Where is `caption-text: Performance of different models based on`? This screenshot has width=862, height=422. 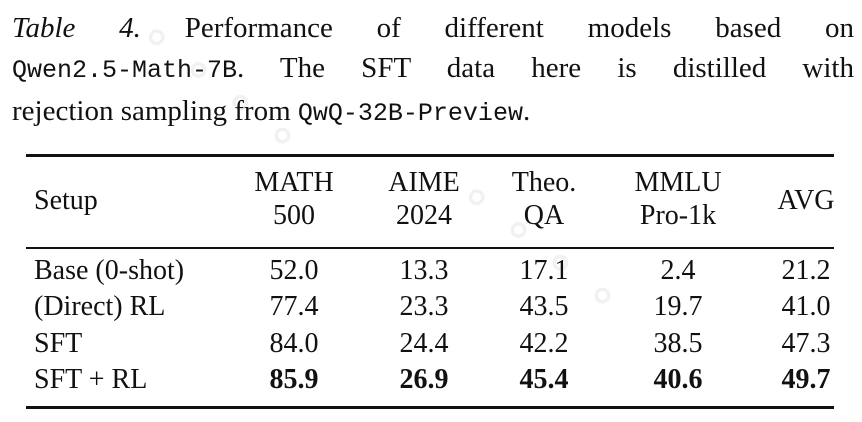 caption-text: Performance of different models based on is located at coordinates (519, 28).